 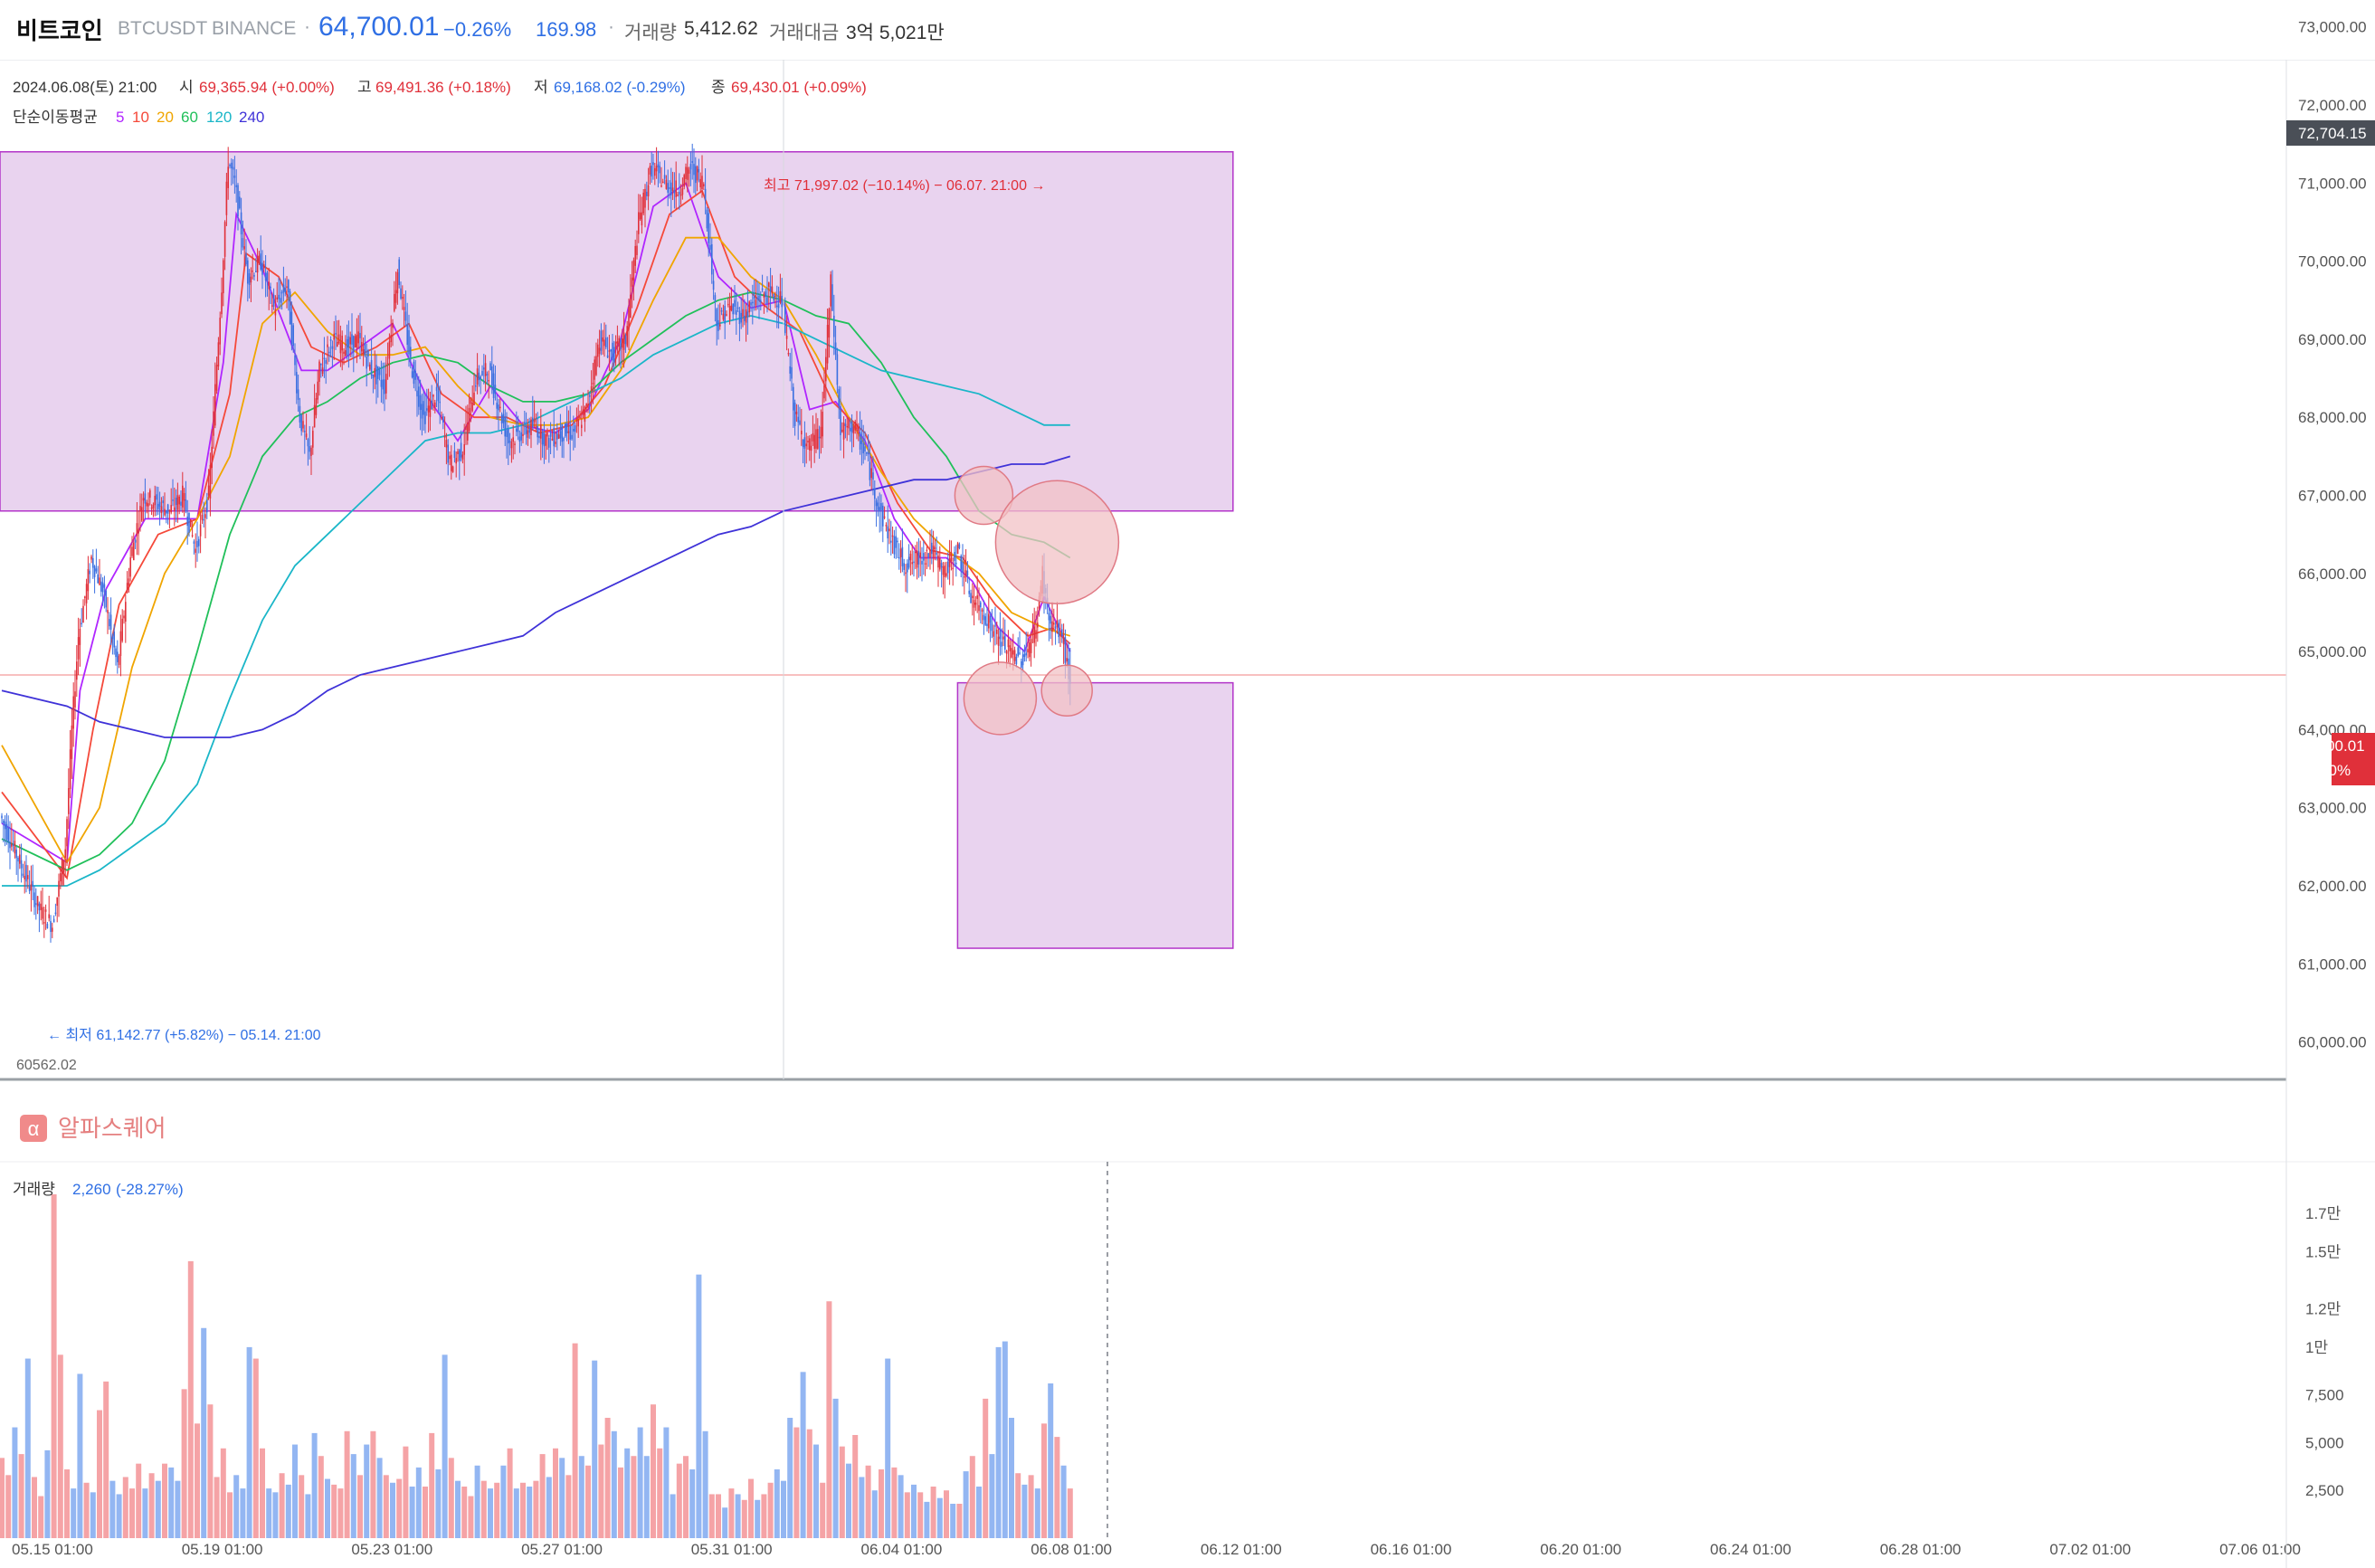 I want to click on watermark-text: 알파스퀘어, so click(x=112, y=1129).